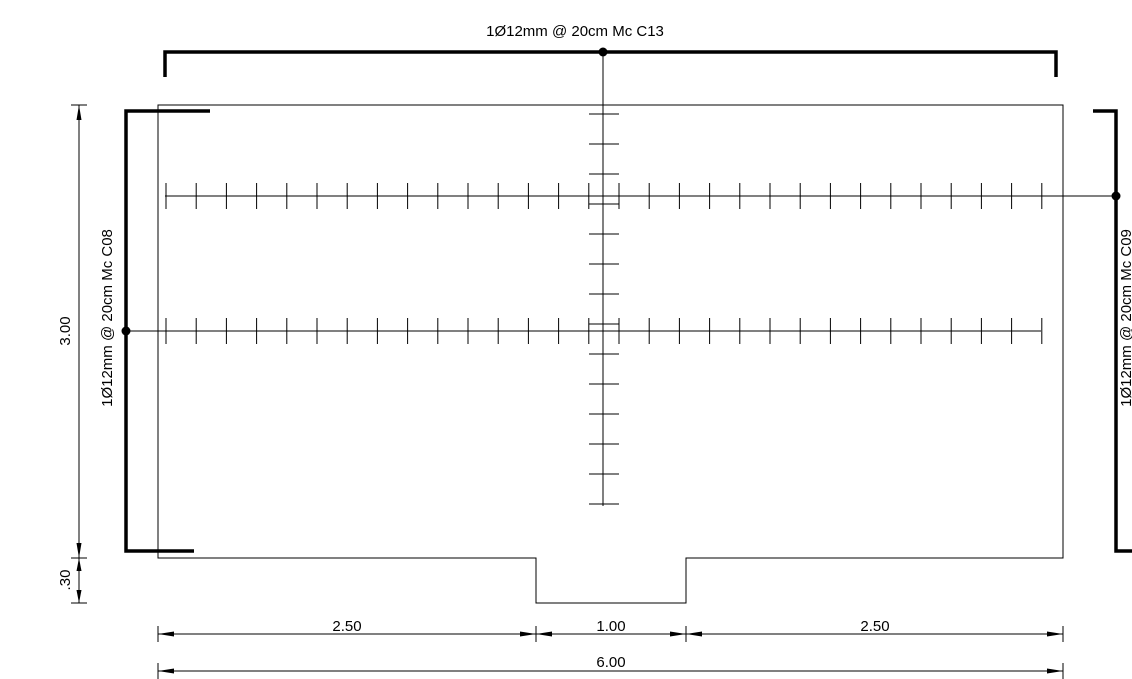 Image resolution: width=1132 pixels, height=679 pixels. Describe the element at coordinates (107, 318) in the screenshot. I see `left-rebar-label: 1Ø12mm @ 20cm Mc C08` at that location.